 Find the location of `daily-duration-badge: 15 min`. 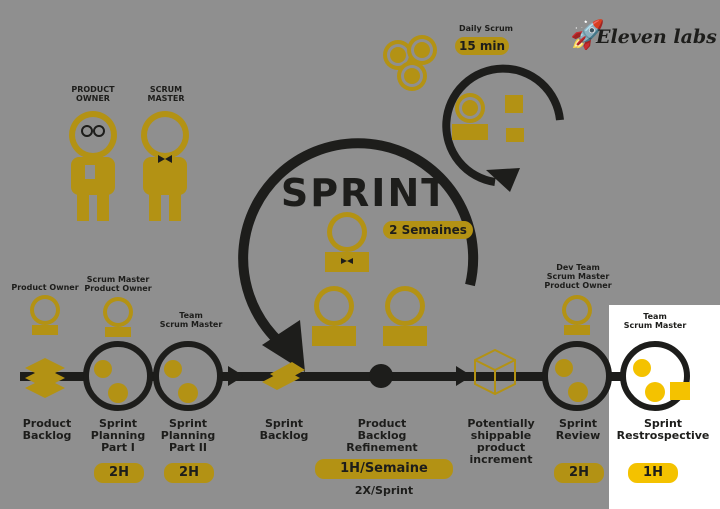

daily-duration-badge: 15 min is located at coordinates (482, 46).